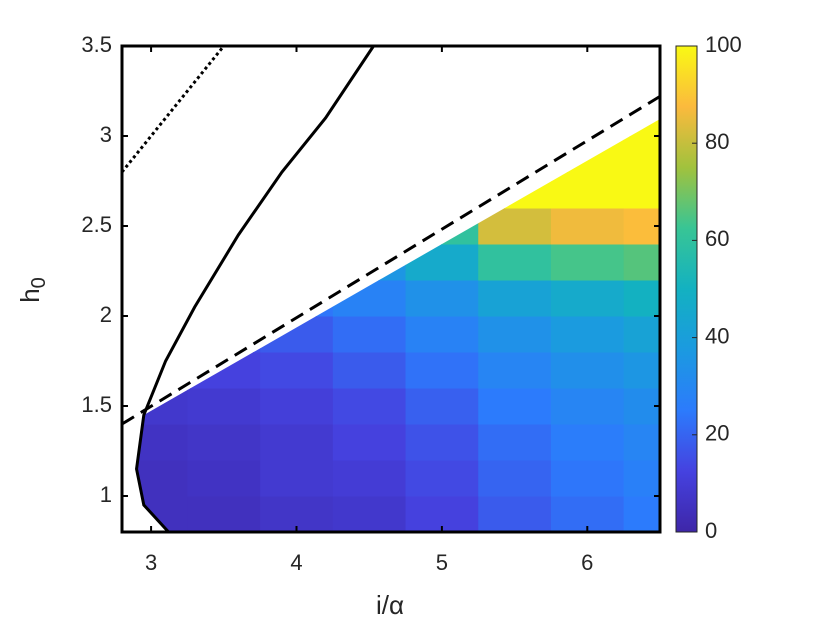  I want to click on y-axis-label: h0, so click(32, 290).